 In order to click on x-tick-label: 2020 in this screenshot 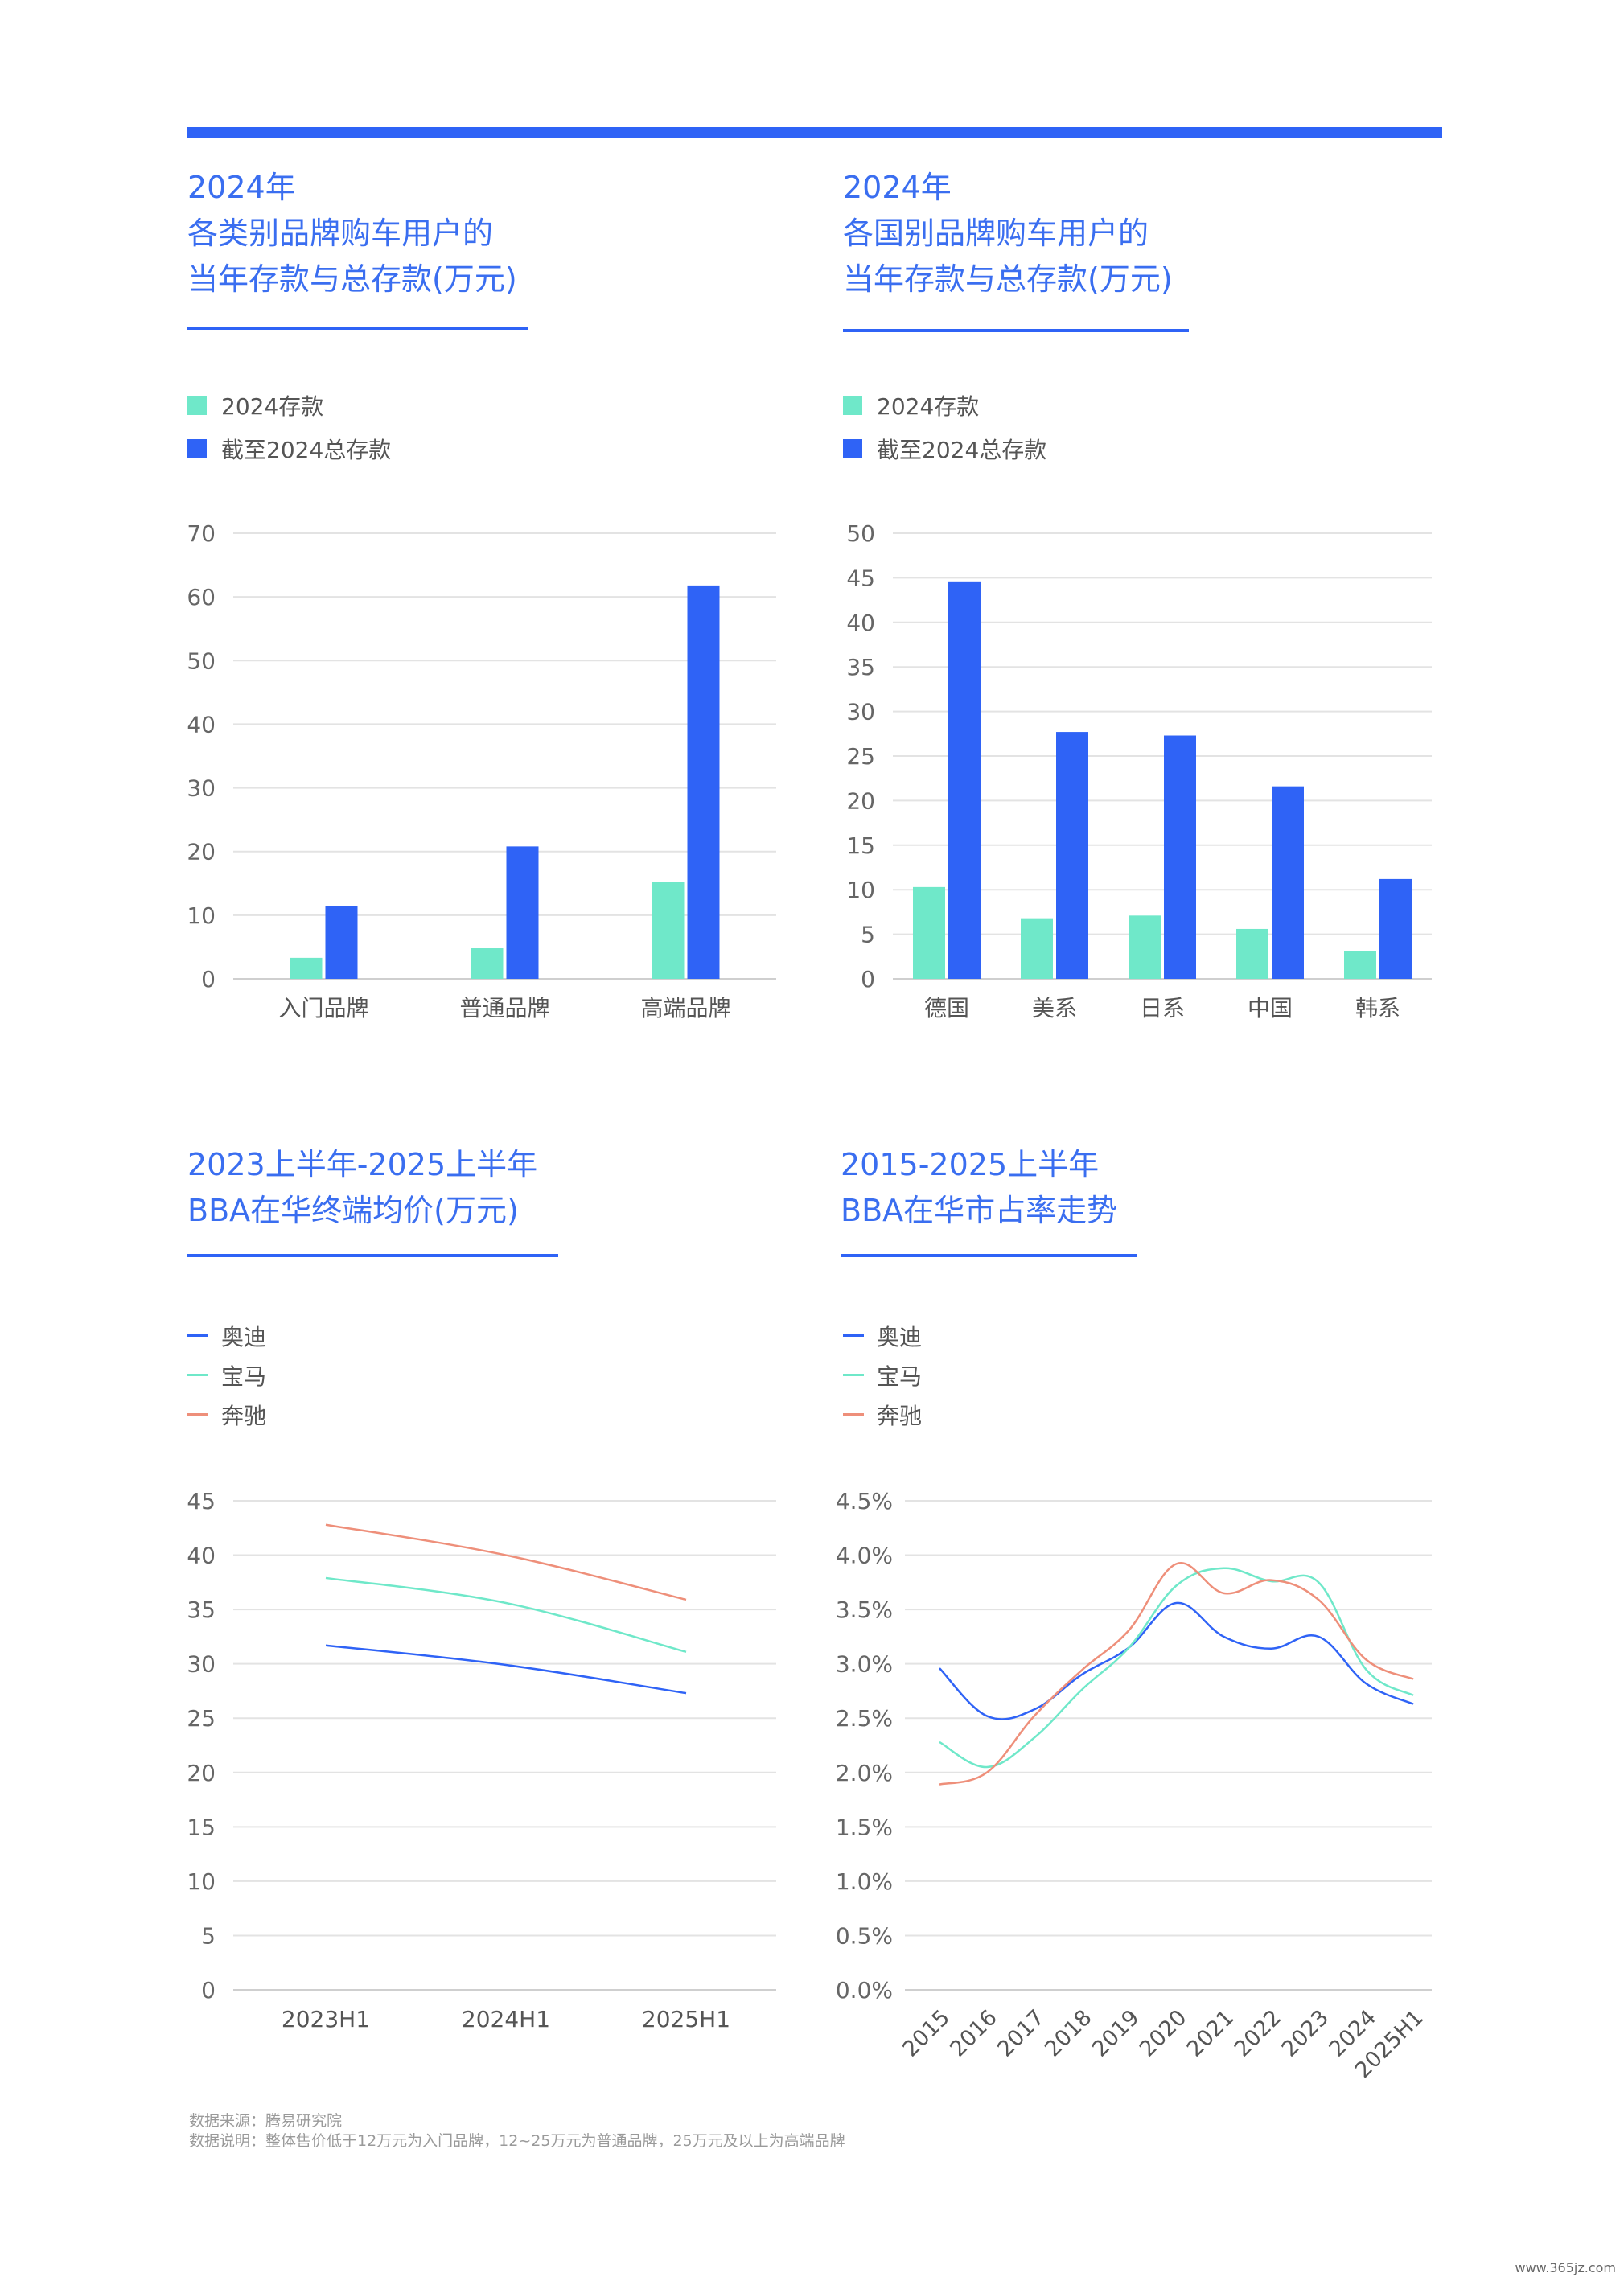, I will do `click(1163, 2033)`.